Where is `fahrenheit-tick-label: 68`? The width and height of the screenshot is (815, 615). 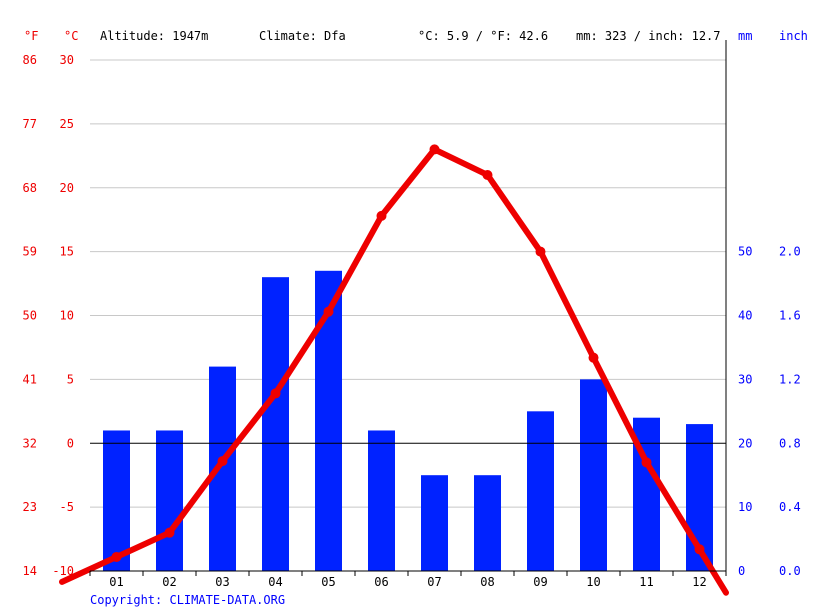 fahrenheit-tick-label: 68 is located at coordinates (30, 188).